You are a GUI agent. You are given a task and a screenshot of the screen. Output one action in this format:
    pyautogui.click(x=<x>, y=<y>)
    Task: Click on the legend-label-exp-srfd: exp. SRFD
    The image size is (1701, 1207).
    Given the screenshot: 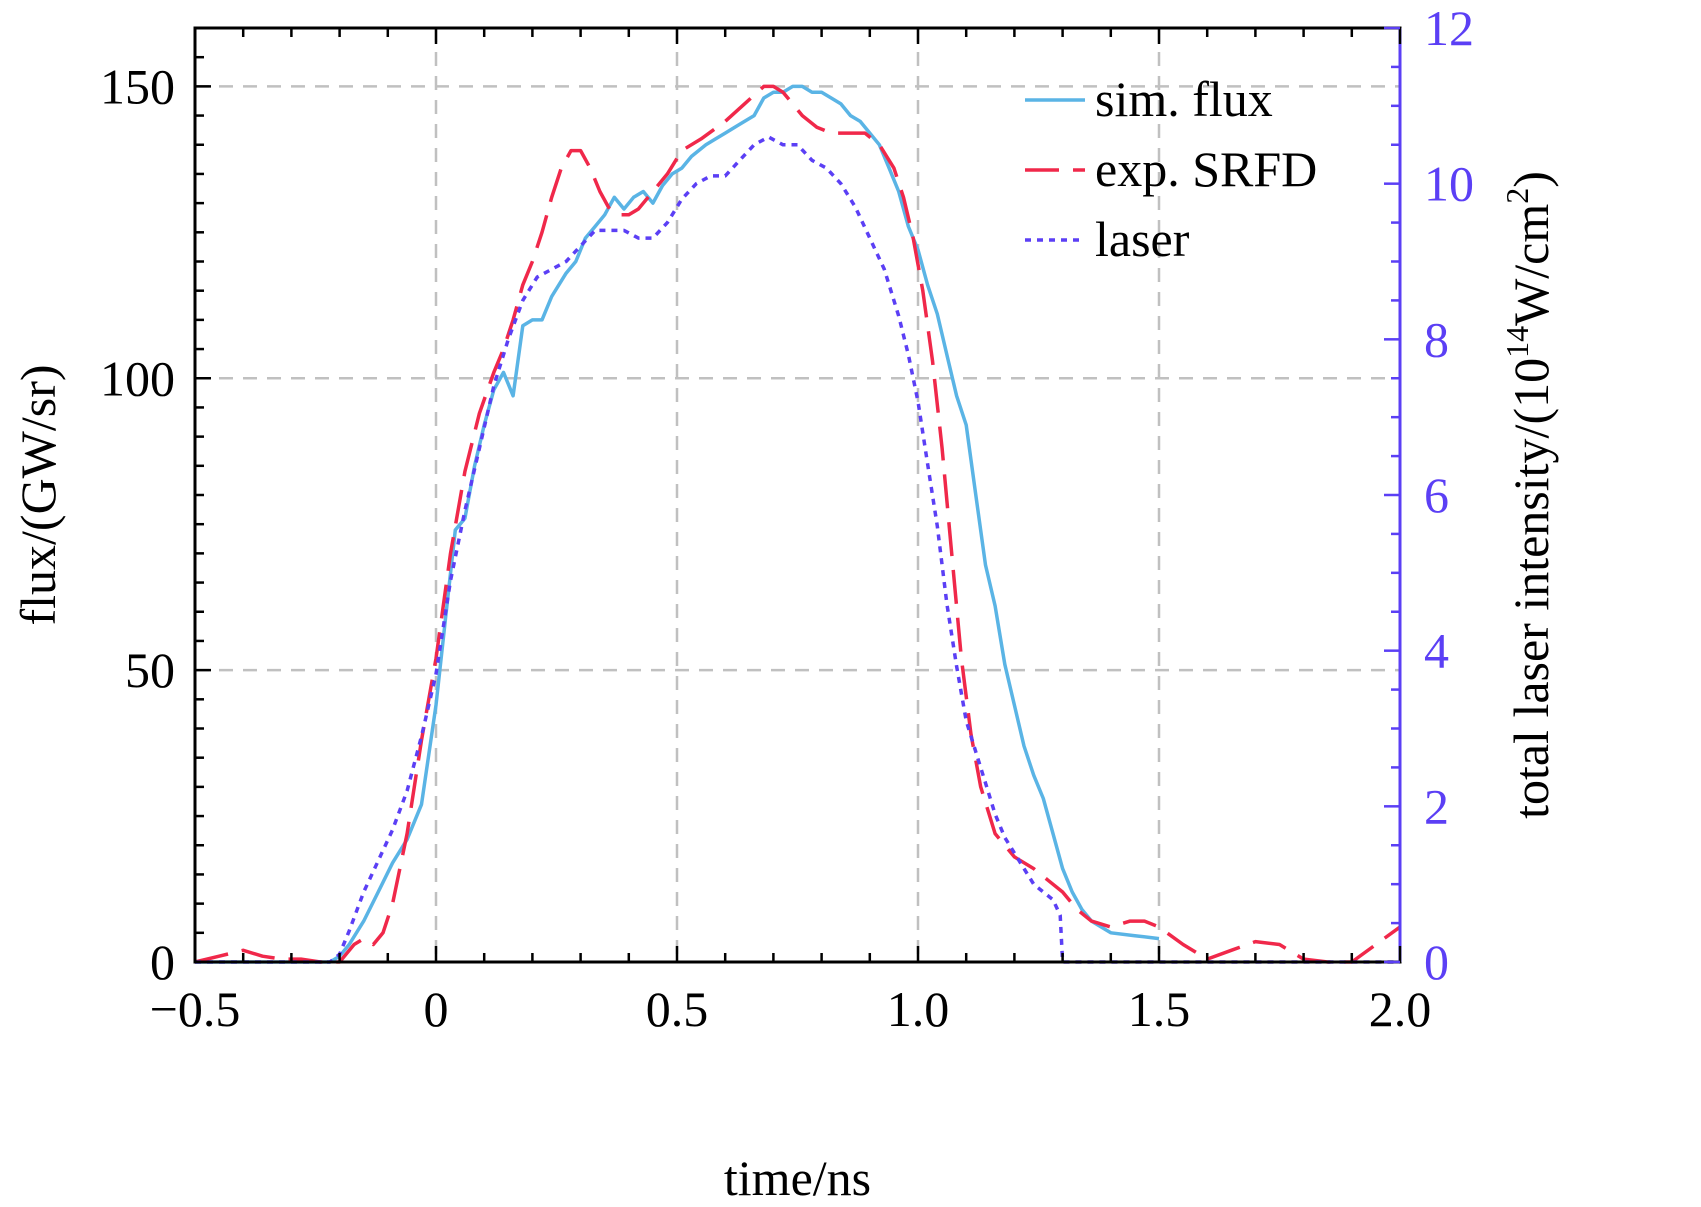 What is the action you would take?
    pyautogui.click(x=1206, y=169)
    